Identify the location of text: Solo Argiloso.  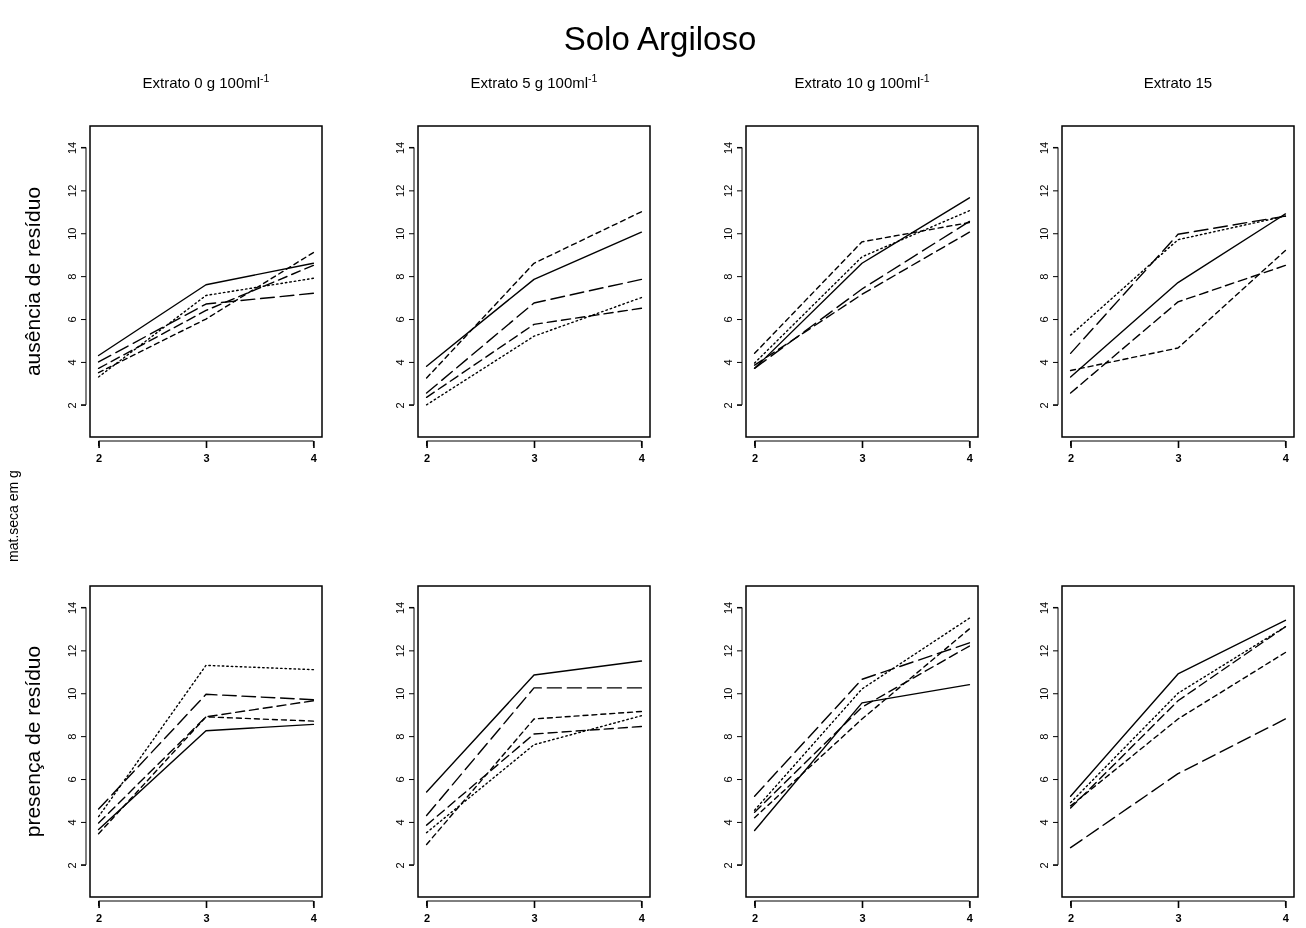
(660, 38).